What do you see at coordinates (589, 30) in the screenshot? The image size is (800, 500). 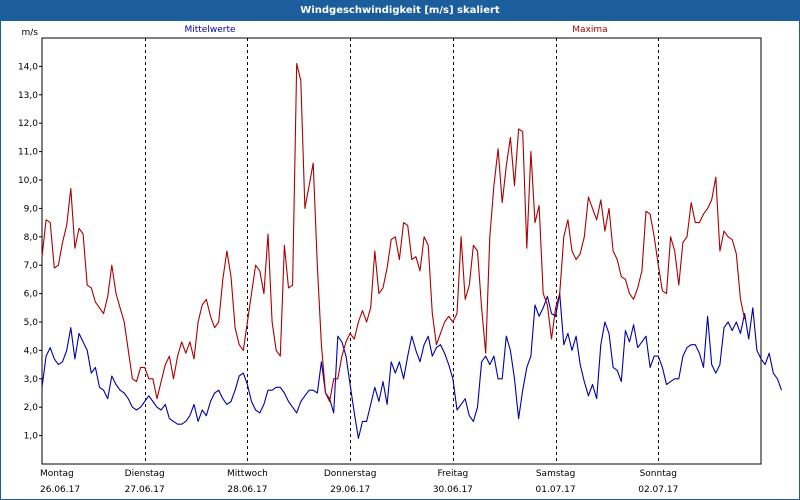 I see `legend-maxima: Maxima` at bounding box center [589, 30].